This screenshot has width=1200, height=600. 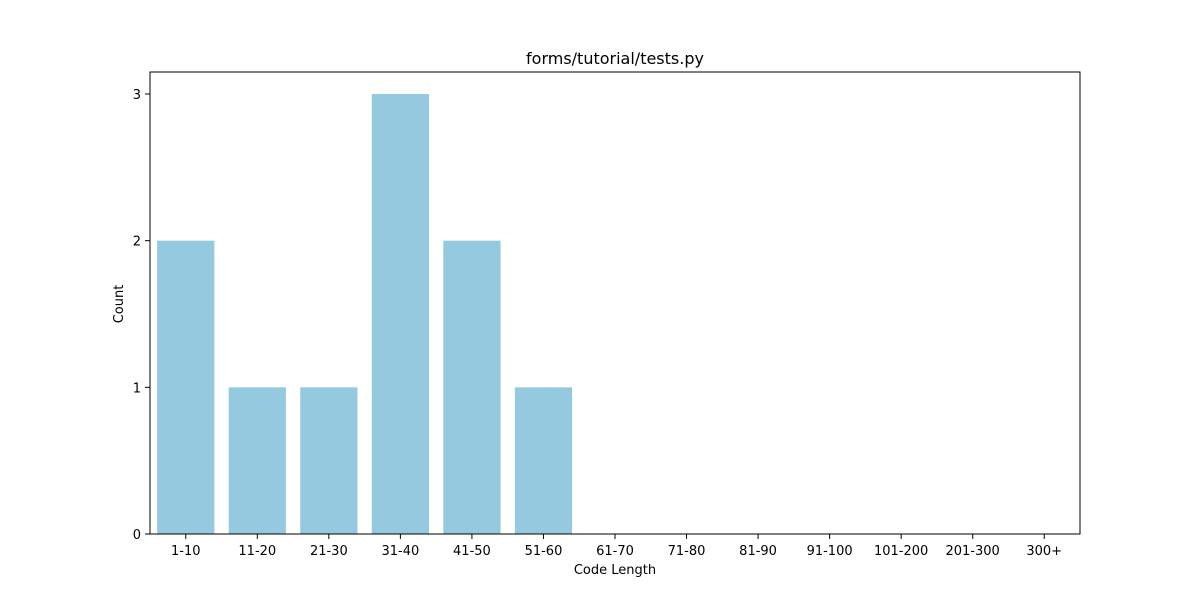 I want to click on x-tick-label: 81-90, so click(x=758, y=551).